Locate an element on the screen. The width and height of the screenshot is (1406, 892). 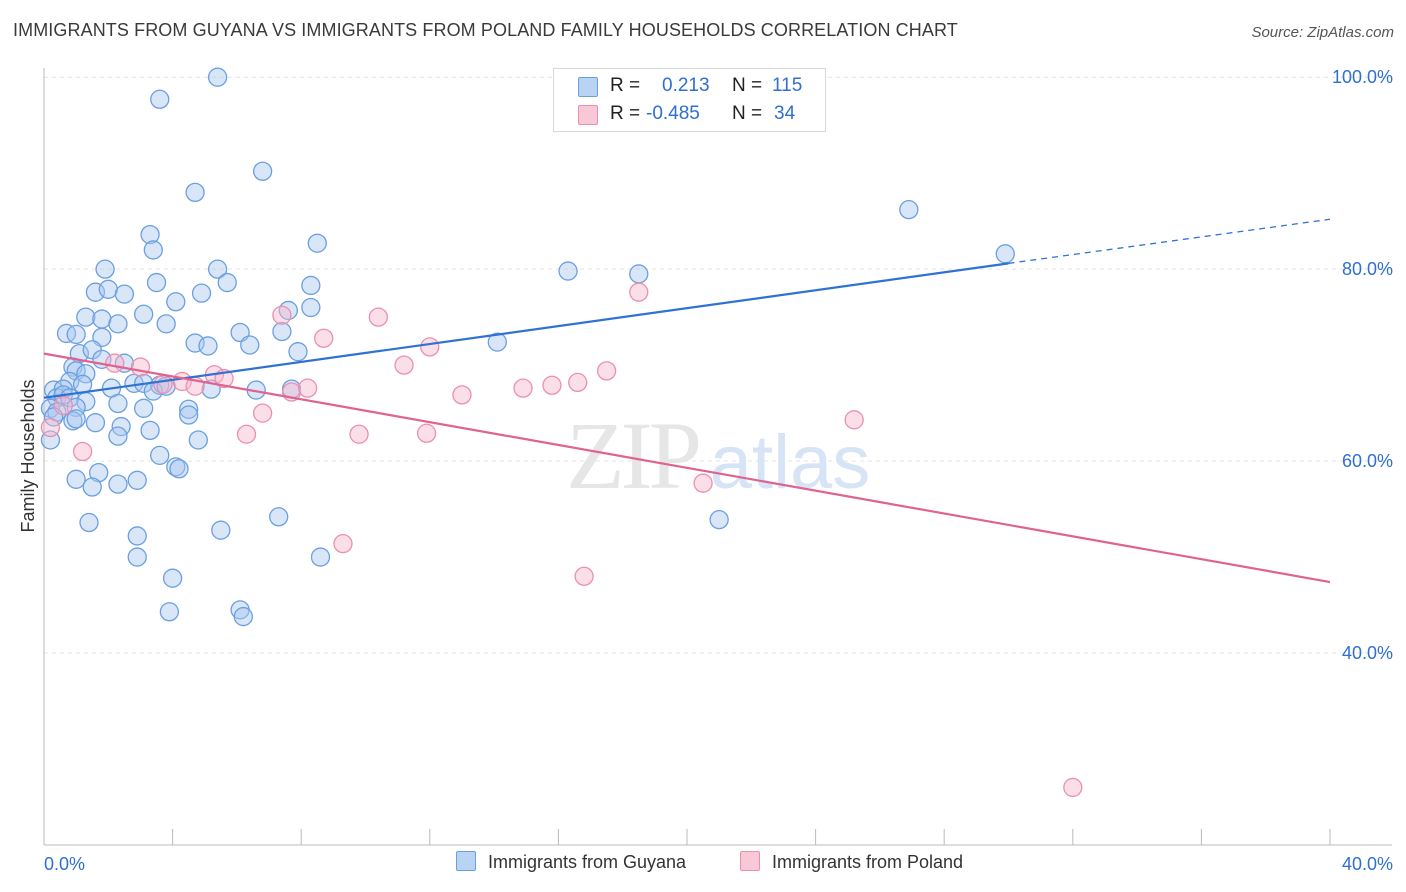
source-note: Source: ZipAtlas.com is located at coordinates (1322, 32).